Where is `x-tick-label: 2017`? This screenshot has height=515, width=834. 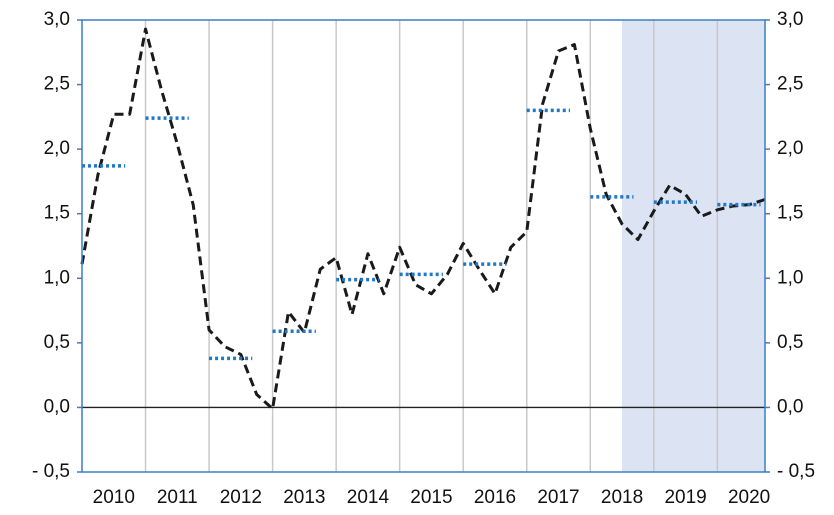 x-tick-label: 2017 is located at coordinates (558, 497).